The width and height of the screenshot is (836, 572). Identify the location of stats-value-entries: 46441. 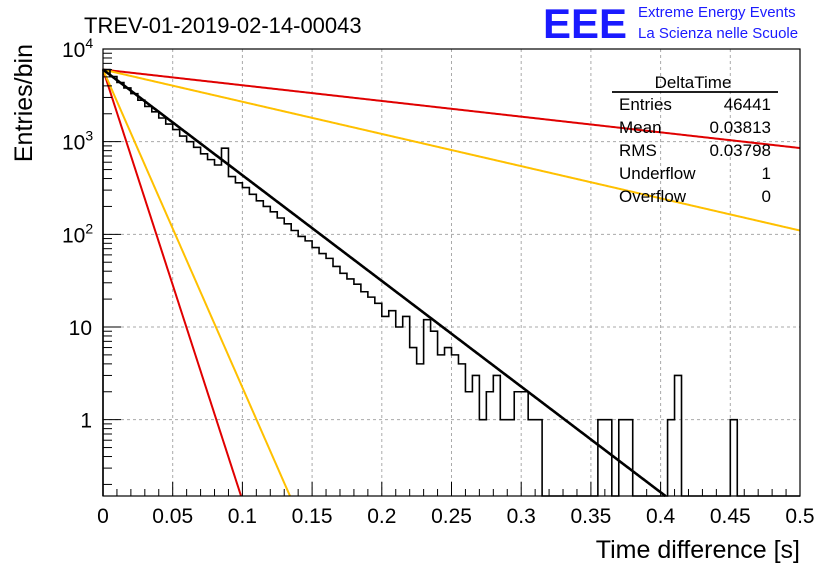
(747, 104).